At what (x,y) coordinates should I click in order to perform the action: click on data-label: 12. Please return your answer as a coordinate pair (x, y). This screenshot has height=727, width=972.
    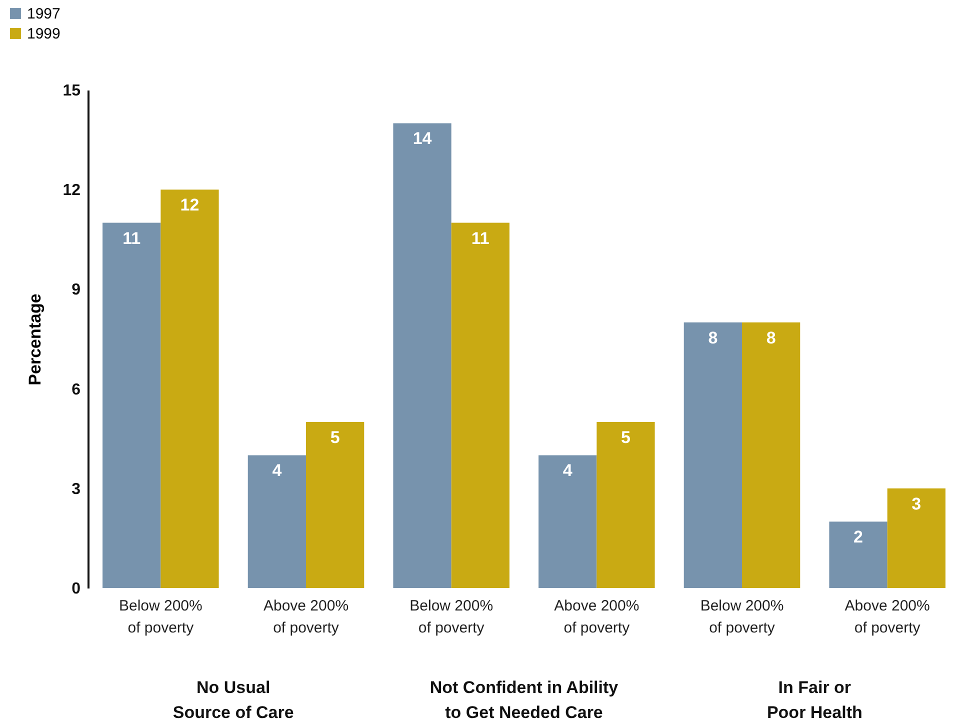
    Looking at the image, I should click on (190, 205).